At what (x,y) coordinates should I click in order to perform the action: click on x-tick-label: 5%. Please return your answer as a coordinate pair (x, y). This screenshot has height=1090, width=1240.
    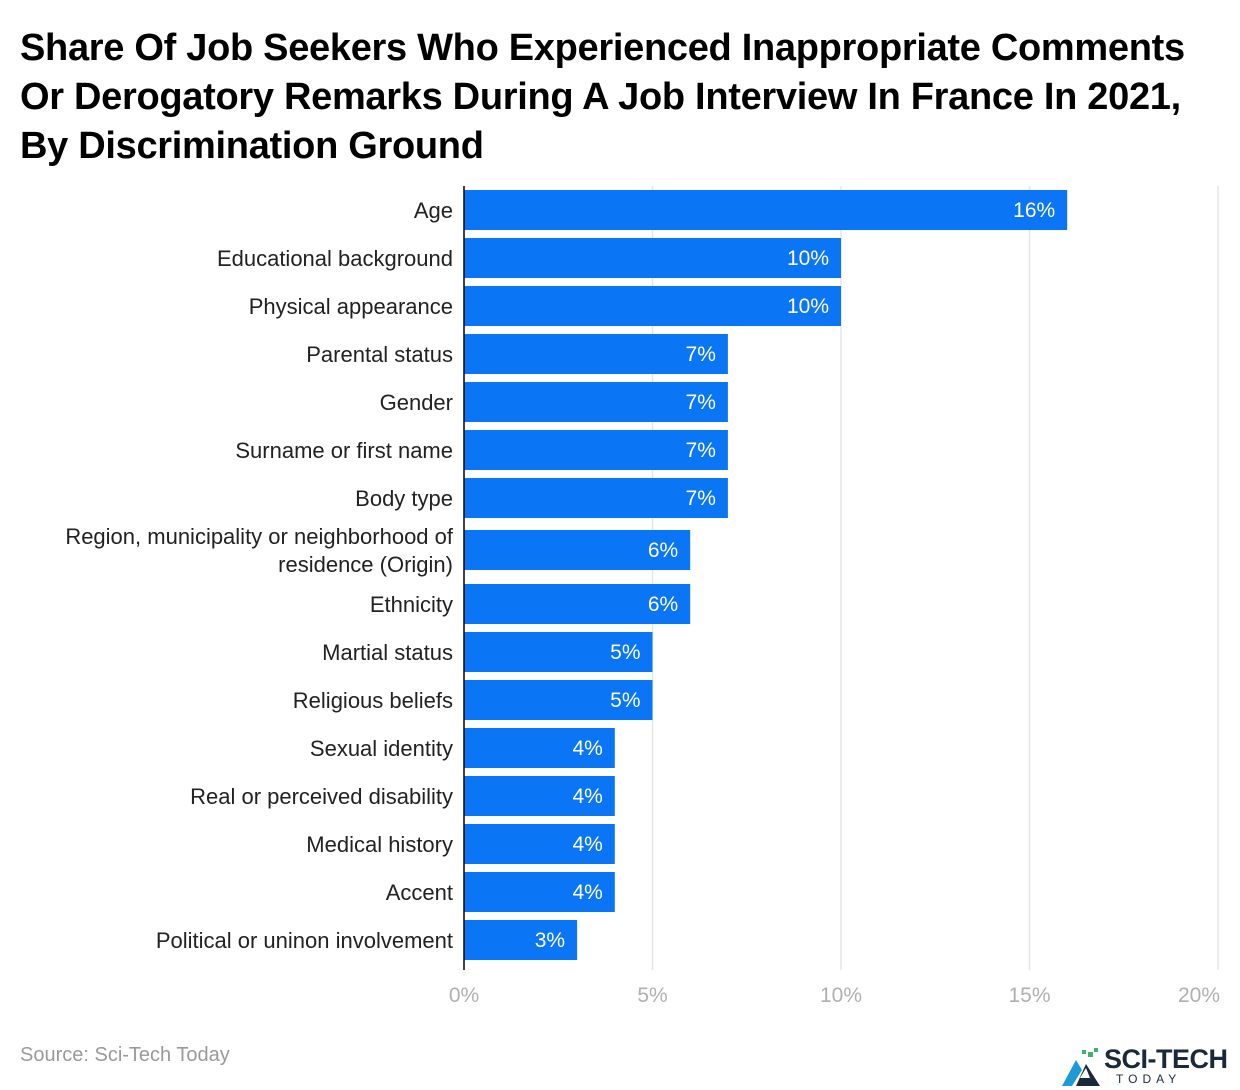
    Looking at the image, I should click on (652, 995).